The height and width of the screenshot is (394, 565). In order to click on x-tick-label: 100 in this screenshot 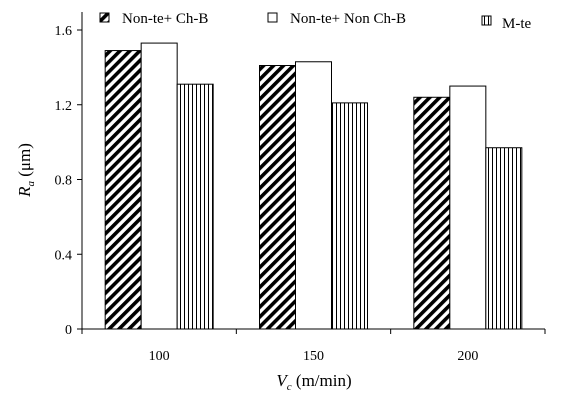, I will do `click(159, 356)`.